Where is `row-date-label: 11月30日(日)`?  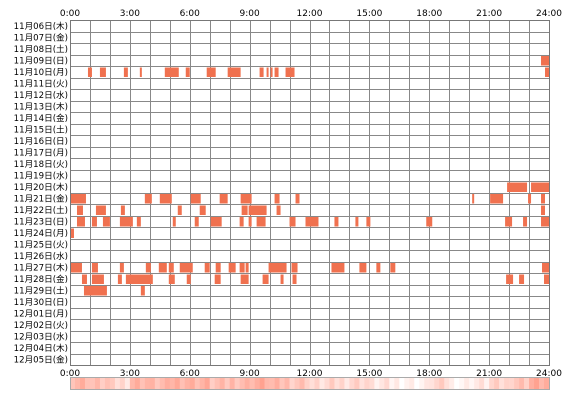
row-date-label: 11月30日(日) is located at coordinates (41, 302).